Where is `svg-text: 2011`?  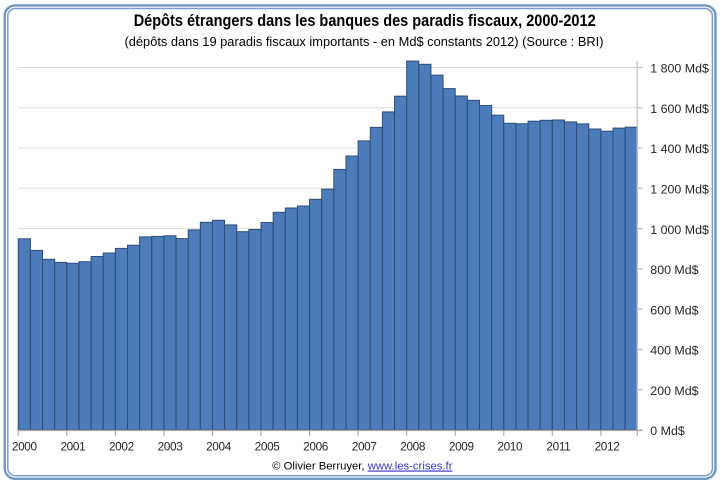 svg-text: 2011 is located at coordinates (558, 446).